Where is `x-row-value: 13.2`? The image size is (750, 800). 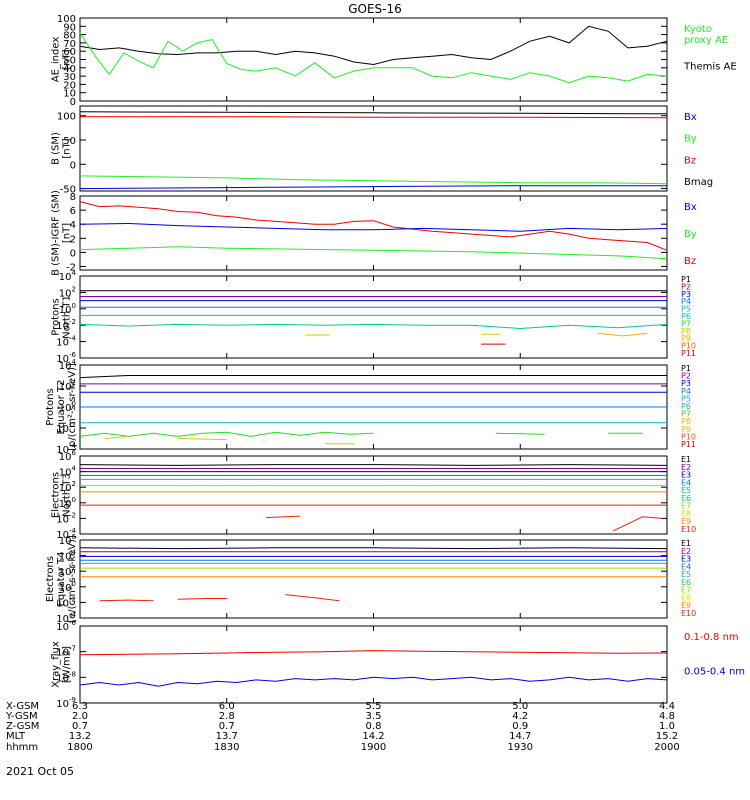 x-row-value: 13.2 is located at coordinates (80, 736).